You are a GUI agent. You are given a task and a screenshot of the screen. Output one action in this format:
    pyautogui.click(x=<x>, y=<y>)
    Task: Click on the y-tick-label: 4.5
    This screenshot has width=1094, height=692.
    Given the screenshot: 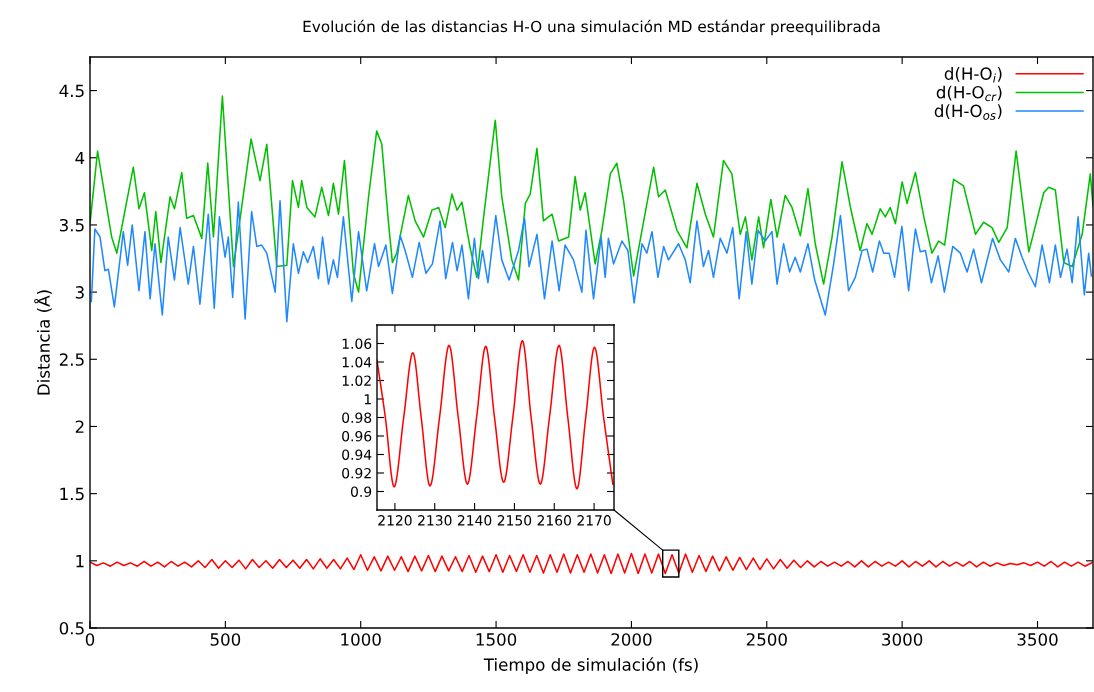 What is the action you would take?
    pyautogui.click(x=71, y=91)
    